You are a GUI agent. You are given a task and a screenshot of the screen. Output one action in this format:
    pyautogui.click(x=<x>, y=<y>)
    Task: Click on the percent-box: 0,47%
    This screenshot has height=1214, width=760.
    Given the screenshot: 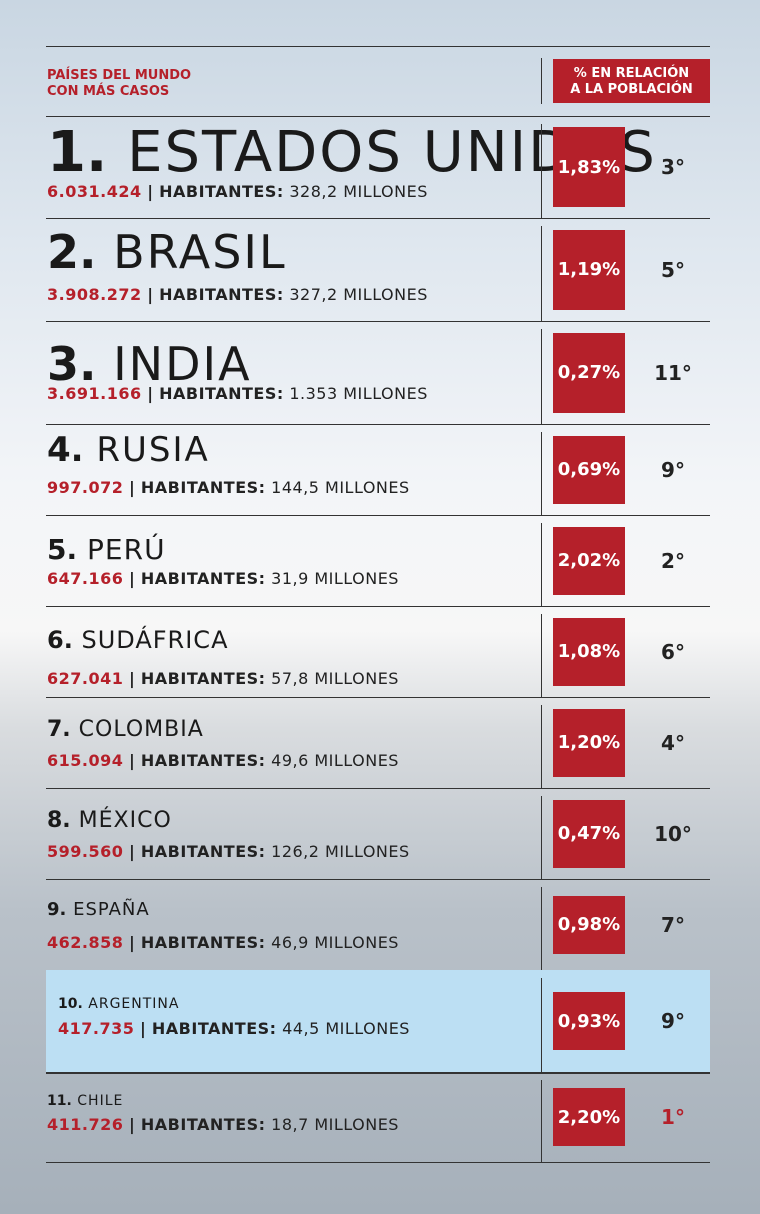 What is the action you would take?
    pyautogui.click(x=589, y=833)
    